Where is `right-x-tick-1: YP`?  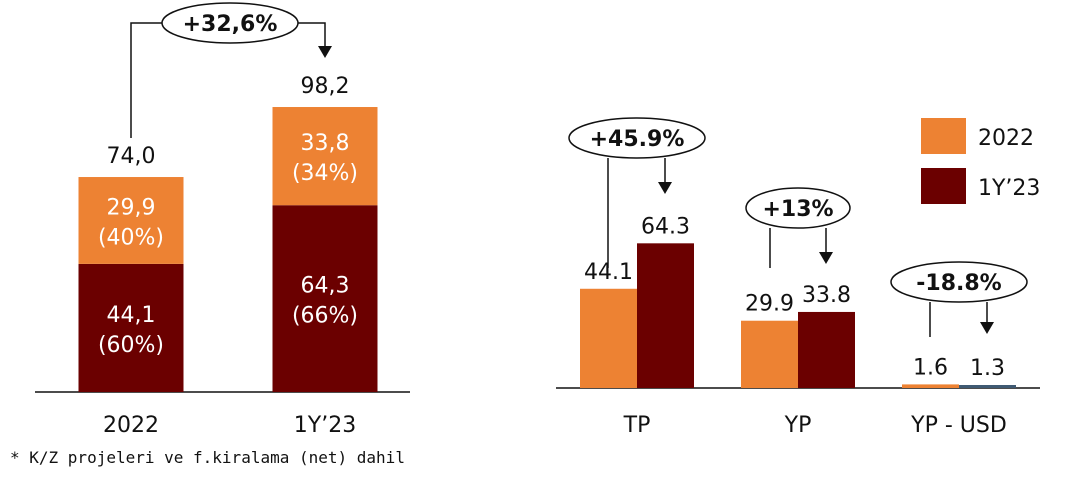 right-x-tick-1: YP is located at coordinates (798, 425).